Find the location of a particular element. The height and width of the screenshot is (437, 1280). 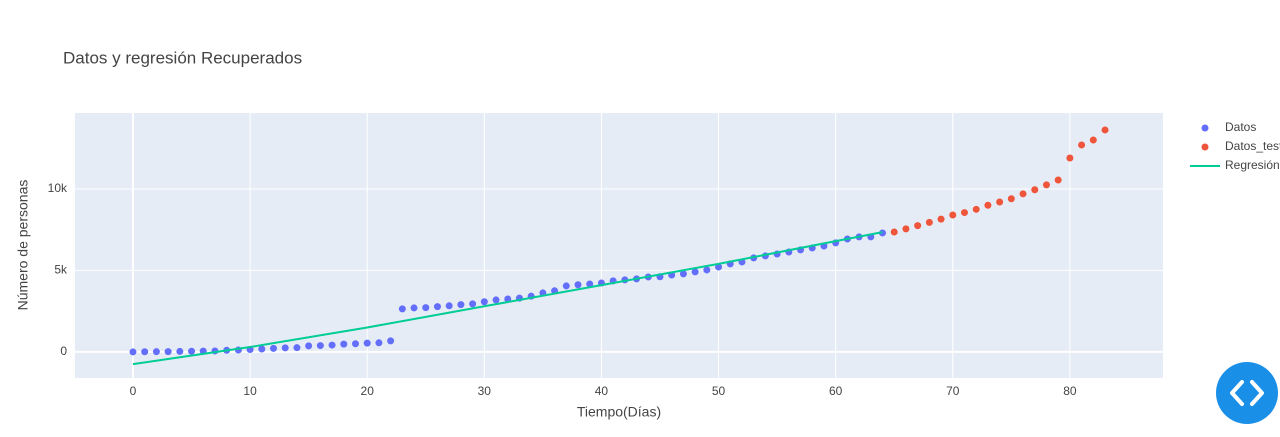

x-tick-label: 40 is located at coordinates (602, 391).